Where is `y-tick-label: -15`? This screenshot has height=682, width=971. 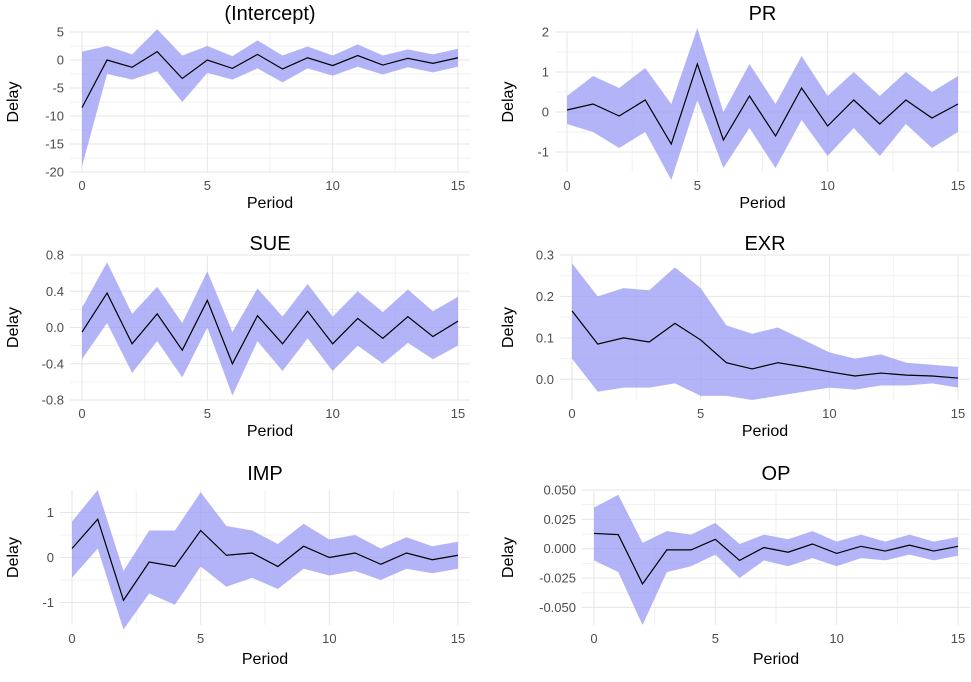 y-tick-label: -15 is located at coordinates (54, 144).